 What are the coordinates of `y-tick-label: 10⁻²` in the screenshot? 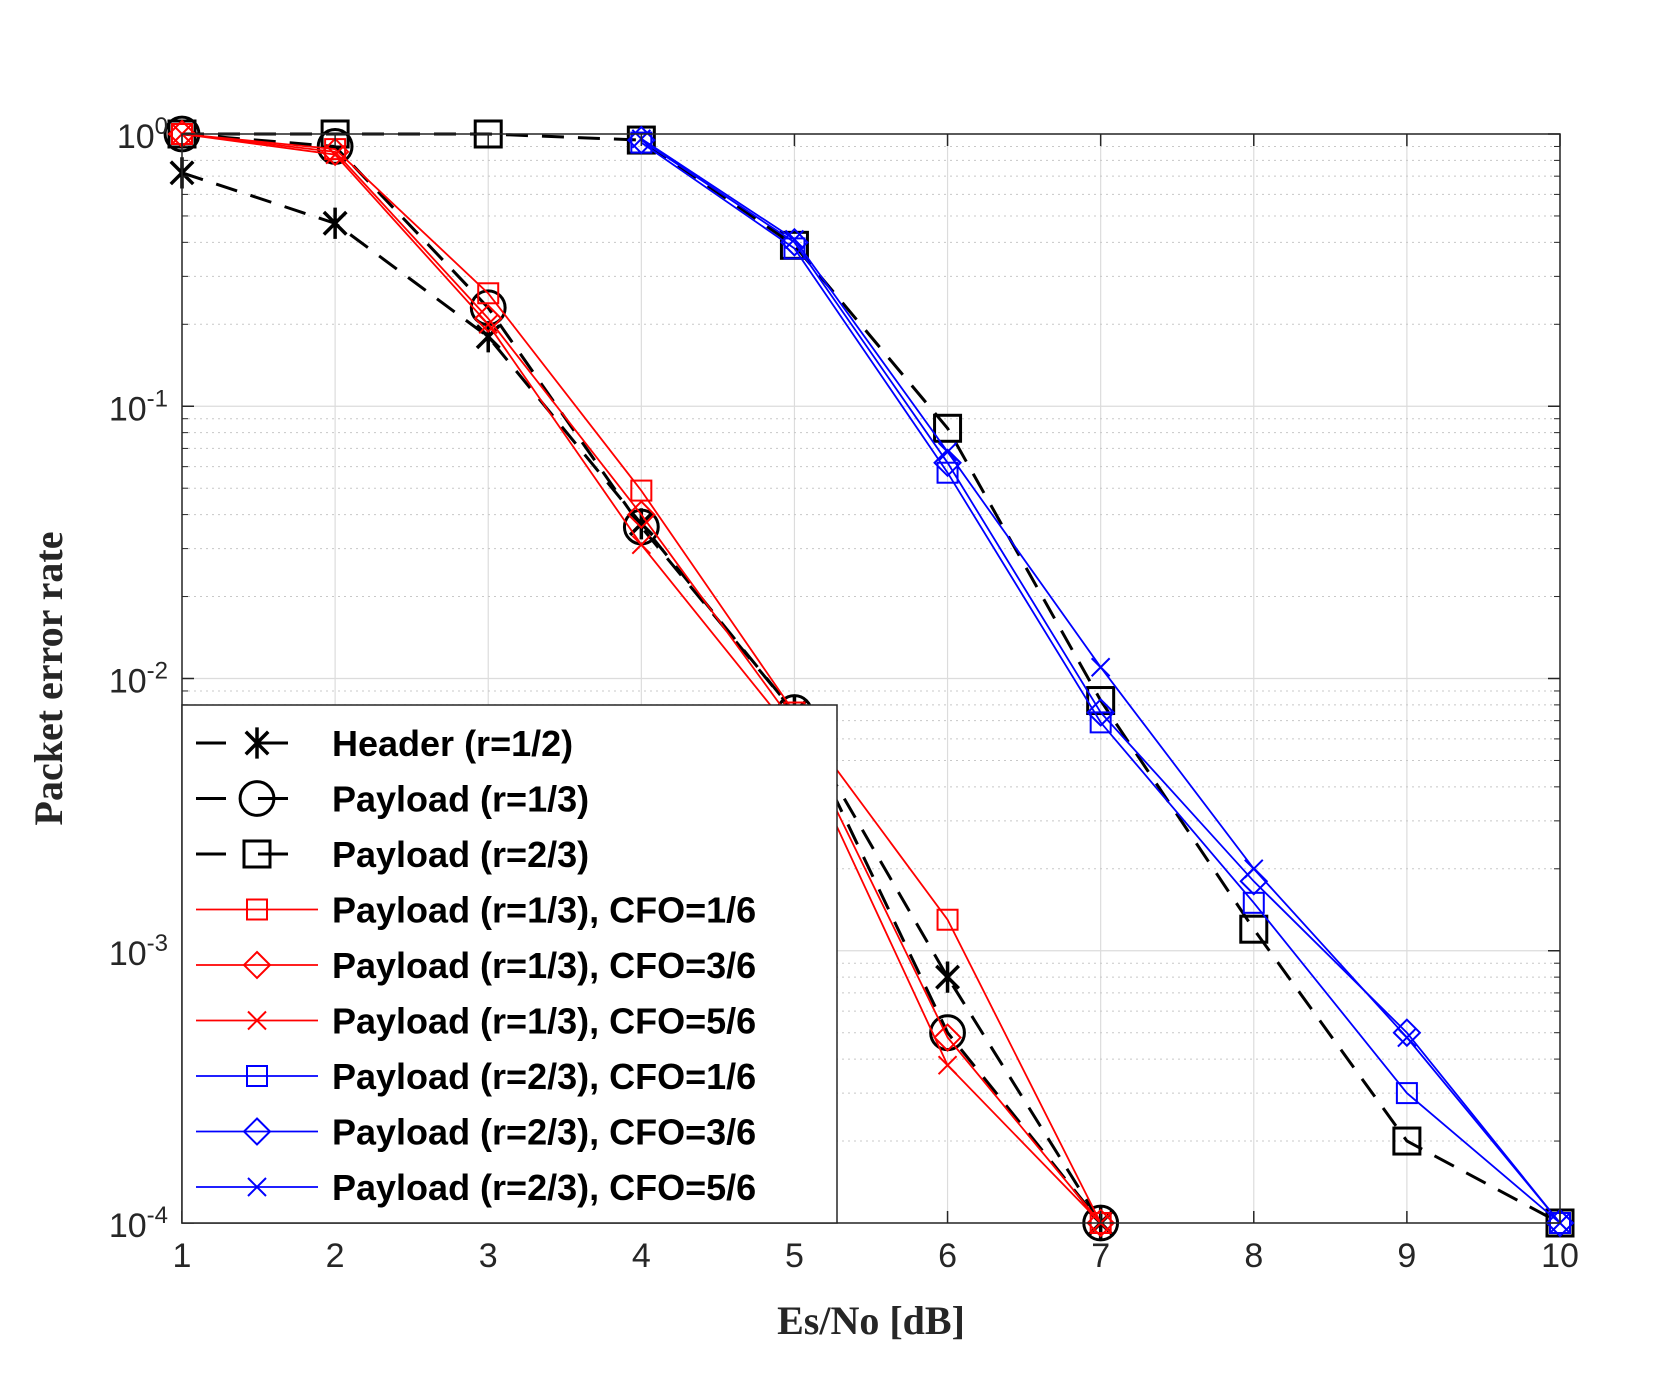 It's located at (138, 679).